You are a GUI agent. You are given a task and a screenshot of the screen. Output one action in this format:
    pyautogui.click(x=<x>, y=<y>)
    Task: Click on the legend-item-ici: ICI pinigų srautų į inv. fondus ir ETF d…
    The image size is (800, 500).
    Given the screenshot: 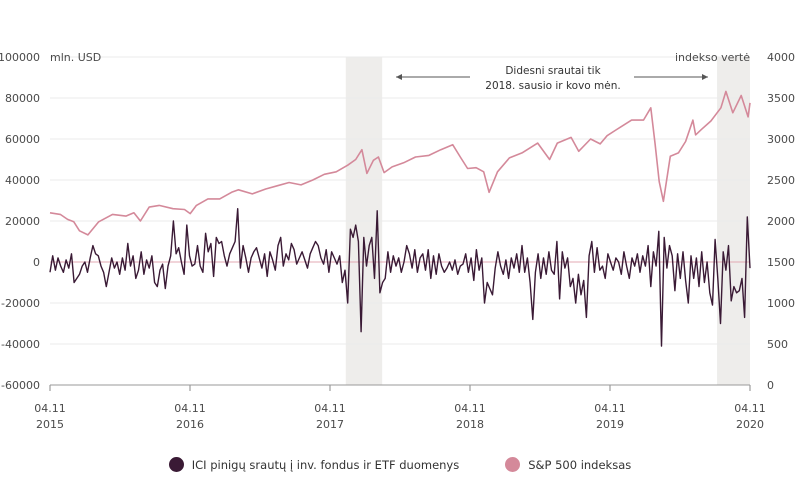 What is the action you would take?
    pyautogui.click(x=314, y=464)
    